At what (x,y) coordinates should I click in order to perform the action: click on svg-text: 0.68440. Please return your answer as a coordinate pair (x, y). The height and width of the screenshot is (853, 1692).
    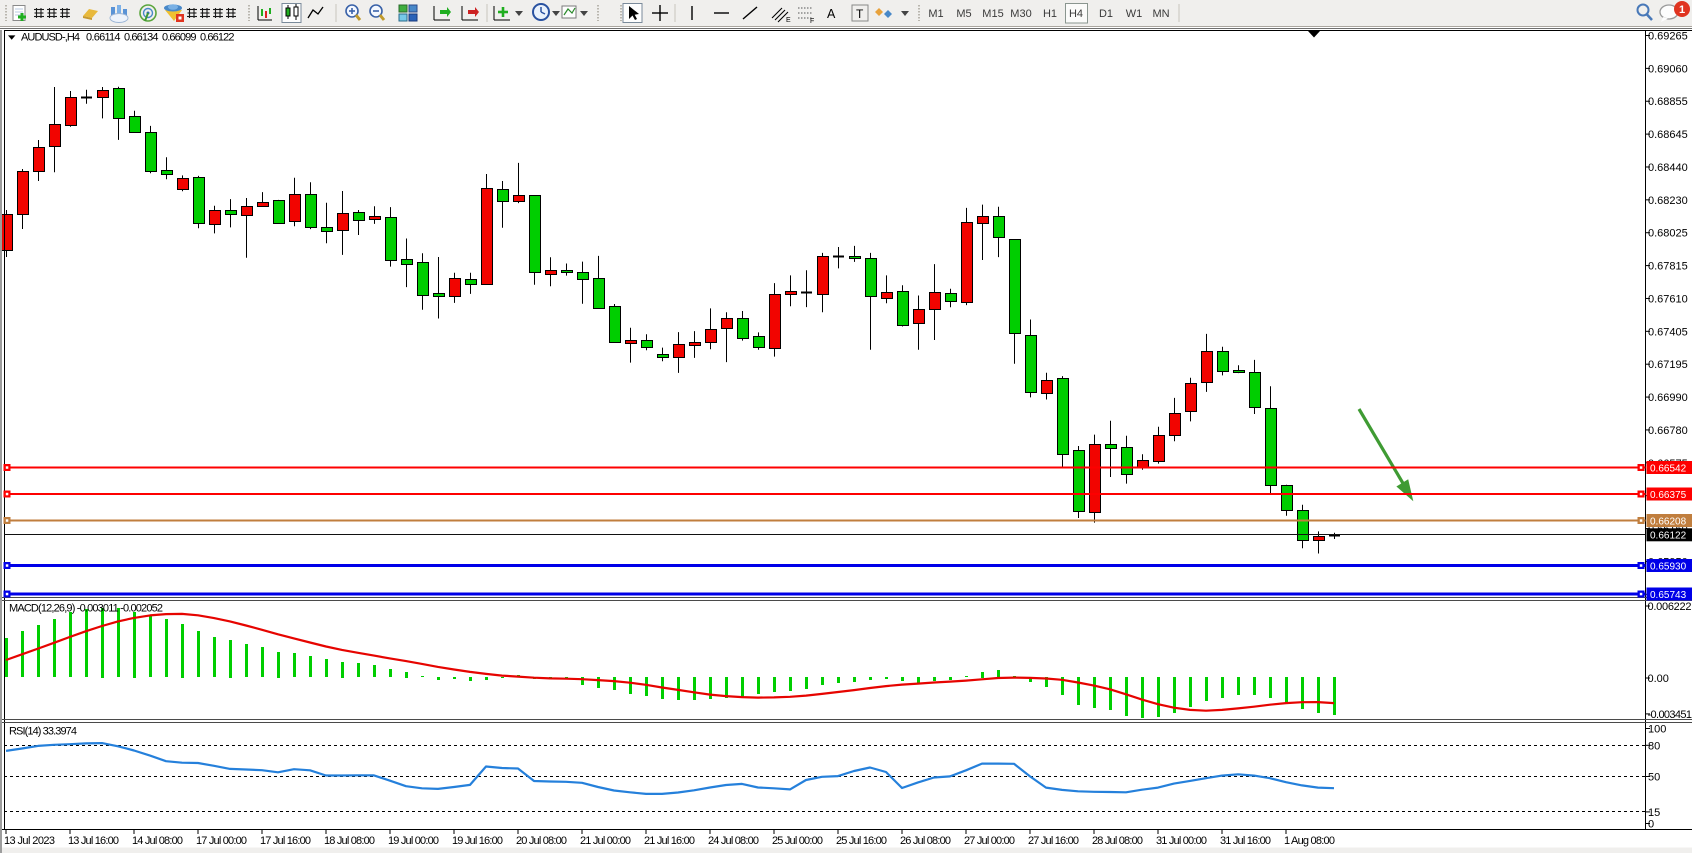
    Looking at the image, I should click on (1668, 168).